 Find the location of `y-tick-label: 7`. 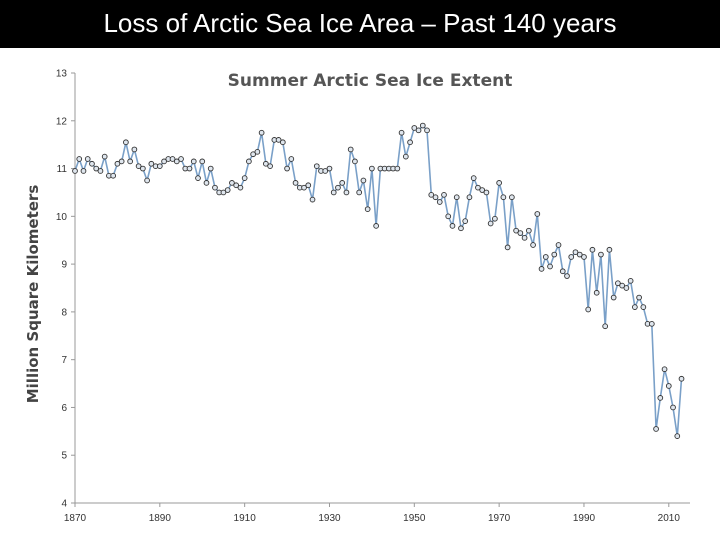

y-tick-label: 7 is located at coordinates (64, 360).